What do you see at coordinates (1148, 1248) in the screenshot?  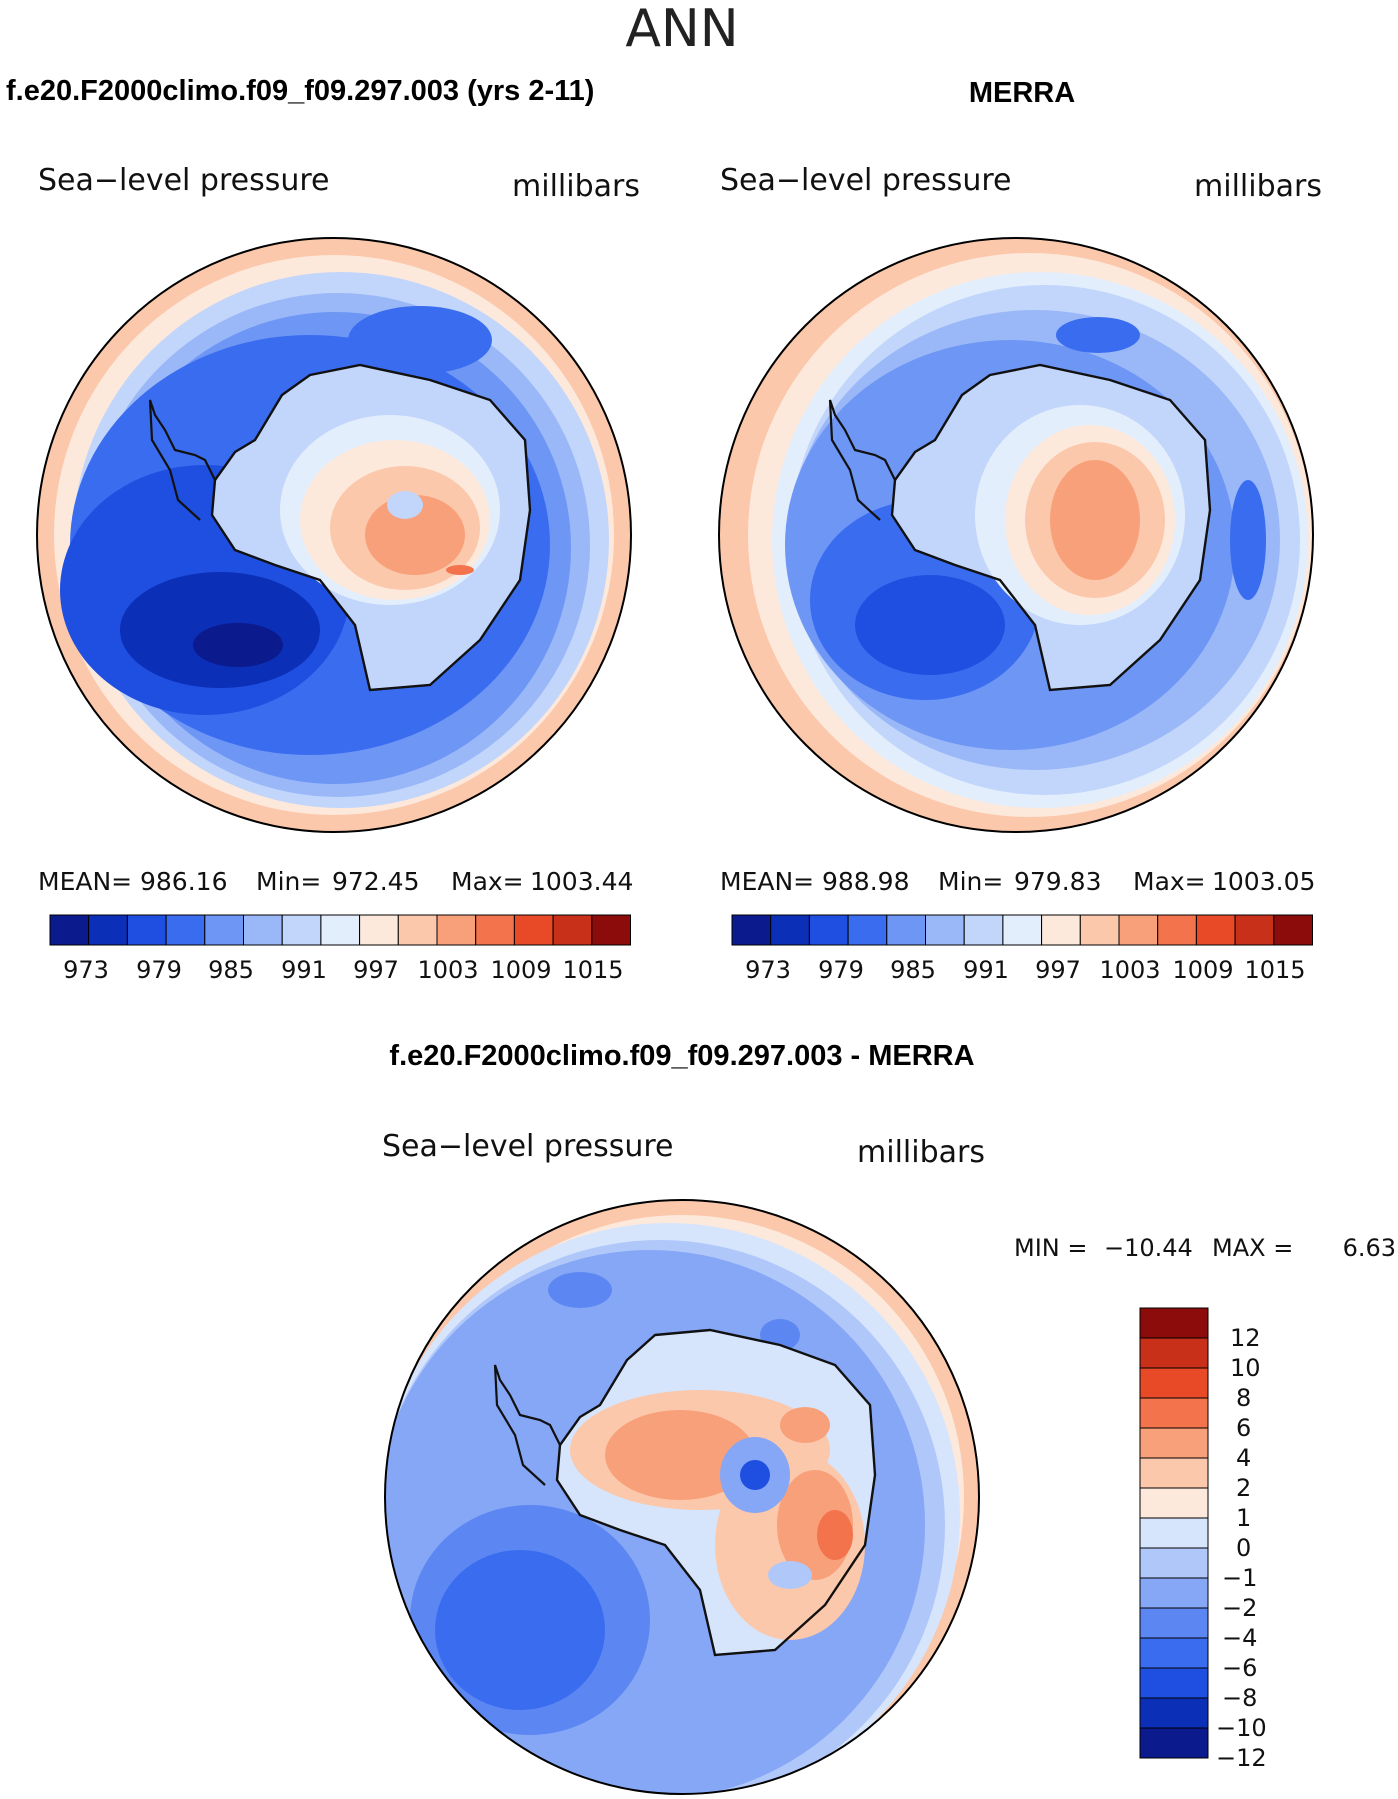 I see `diff-min-value: −10.44` at bounding box center [1148, 1248].